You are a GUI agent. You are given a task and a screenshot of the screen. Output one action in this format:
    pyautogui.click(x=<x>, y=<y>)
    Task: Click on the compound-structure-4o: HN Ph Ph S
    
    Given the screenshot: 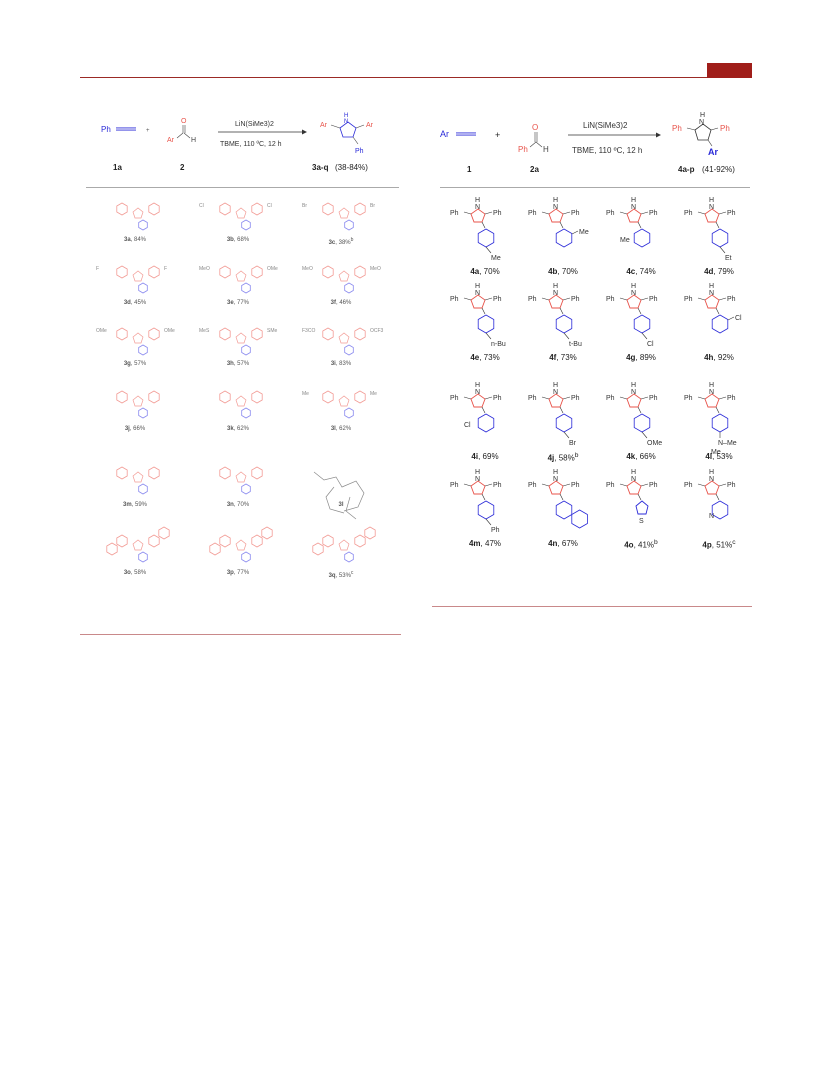 What is the action you would take?
    pyautogui.click(x=632, y=497)
    